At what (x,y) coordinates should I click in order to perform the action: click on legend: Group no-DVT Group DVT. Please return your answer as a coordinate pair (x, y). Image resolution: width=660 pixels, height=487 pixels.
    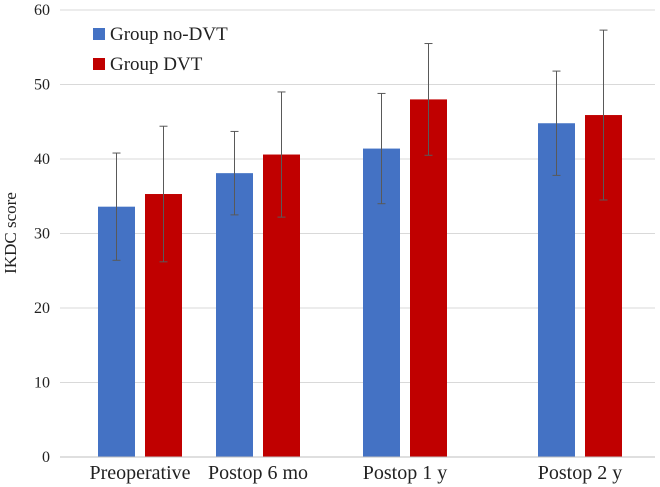
    Looking at the image, I should click on (160, 49).